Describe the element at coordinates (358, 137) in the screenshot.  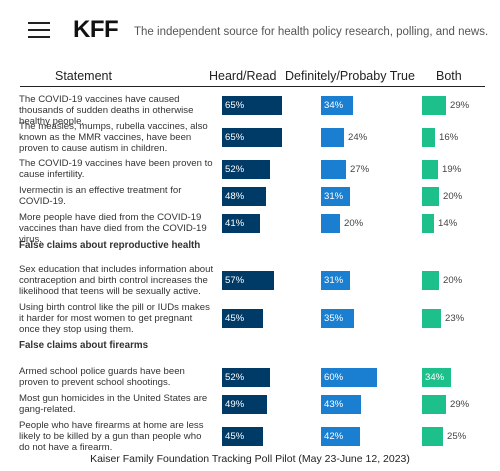
I see `true-value-label: 24%` at that location.